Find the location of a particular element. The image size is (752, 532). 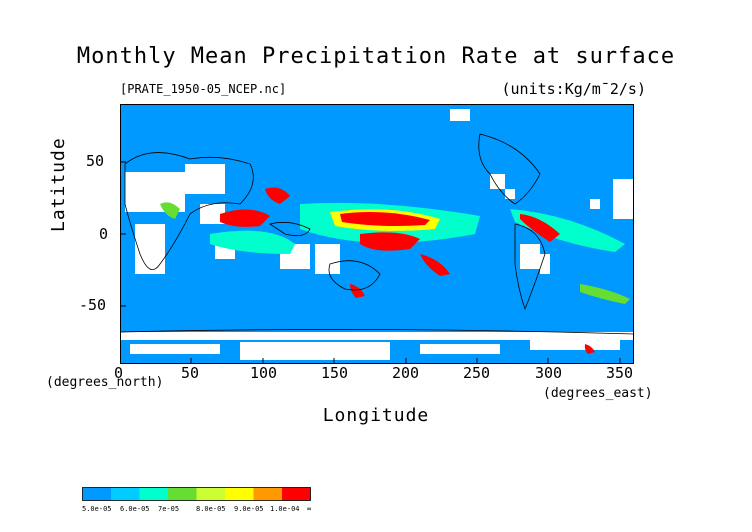

x-axis-label: Longitude is located at coordinates (376, 415).